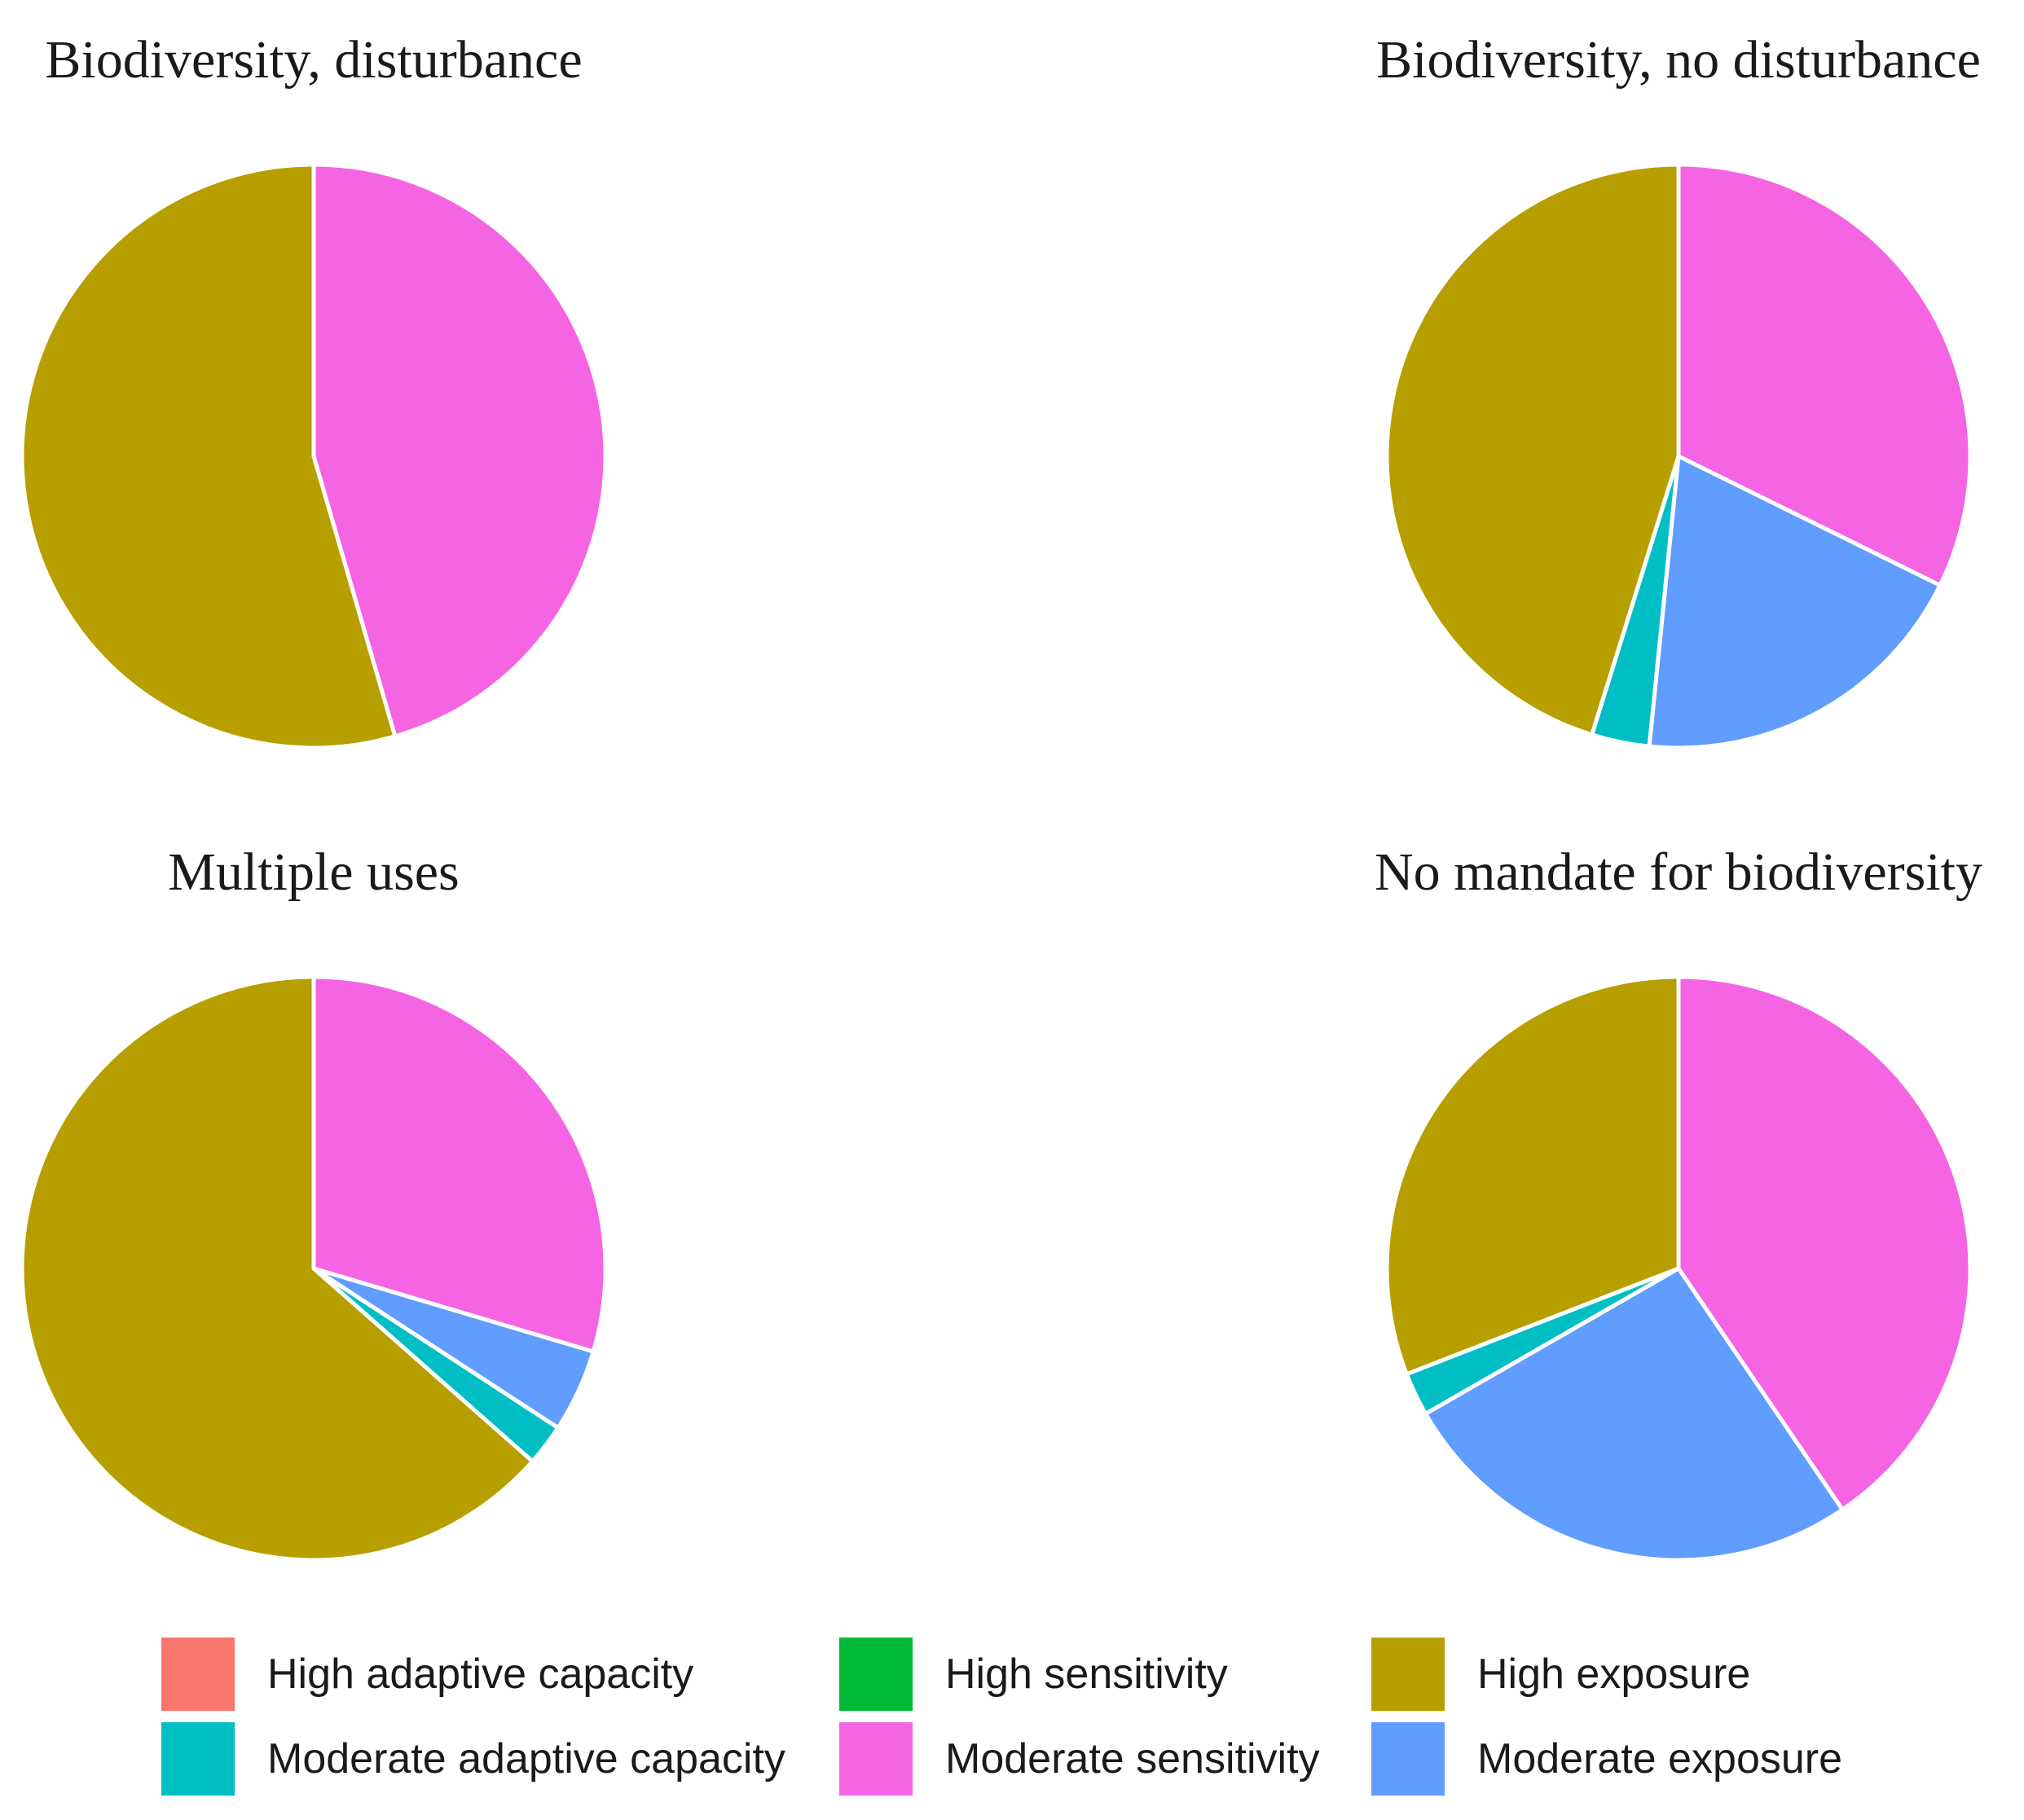 This screenshot has height=1820, width=2024. I want to click on pie-multiple-uses, so click(314, 1269).